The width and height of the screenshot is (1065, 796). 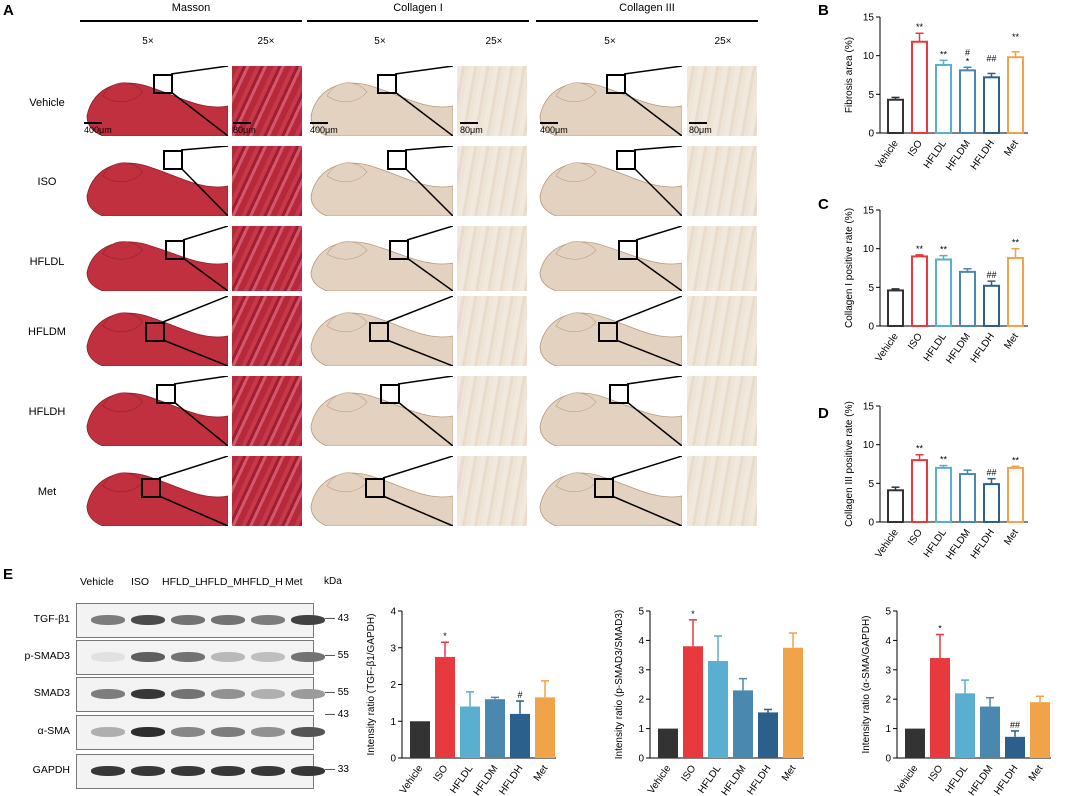 What do you see at coordinates (823, 413) in the screenshot?
I see `panel-letter-d: D` at bounding box center [823, 413].